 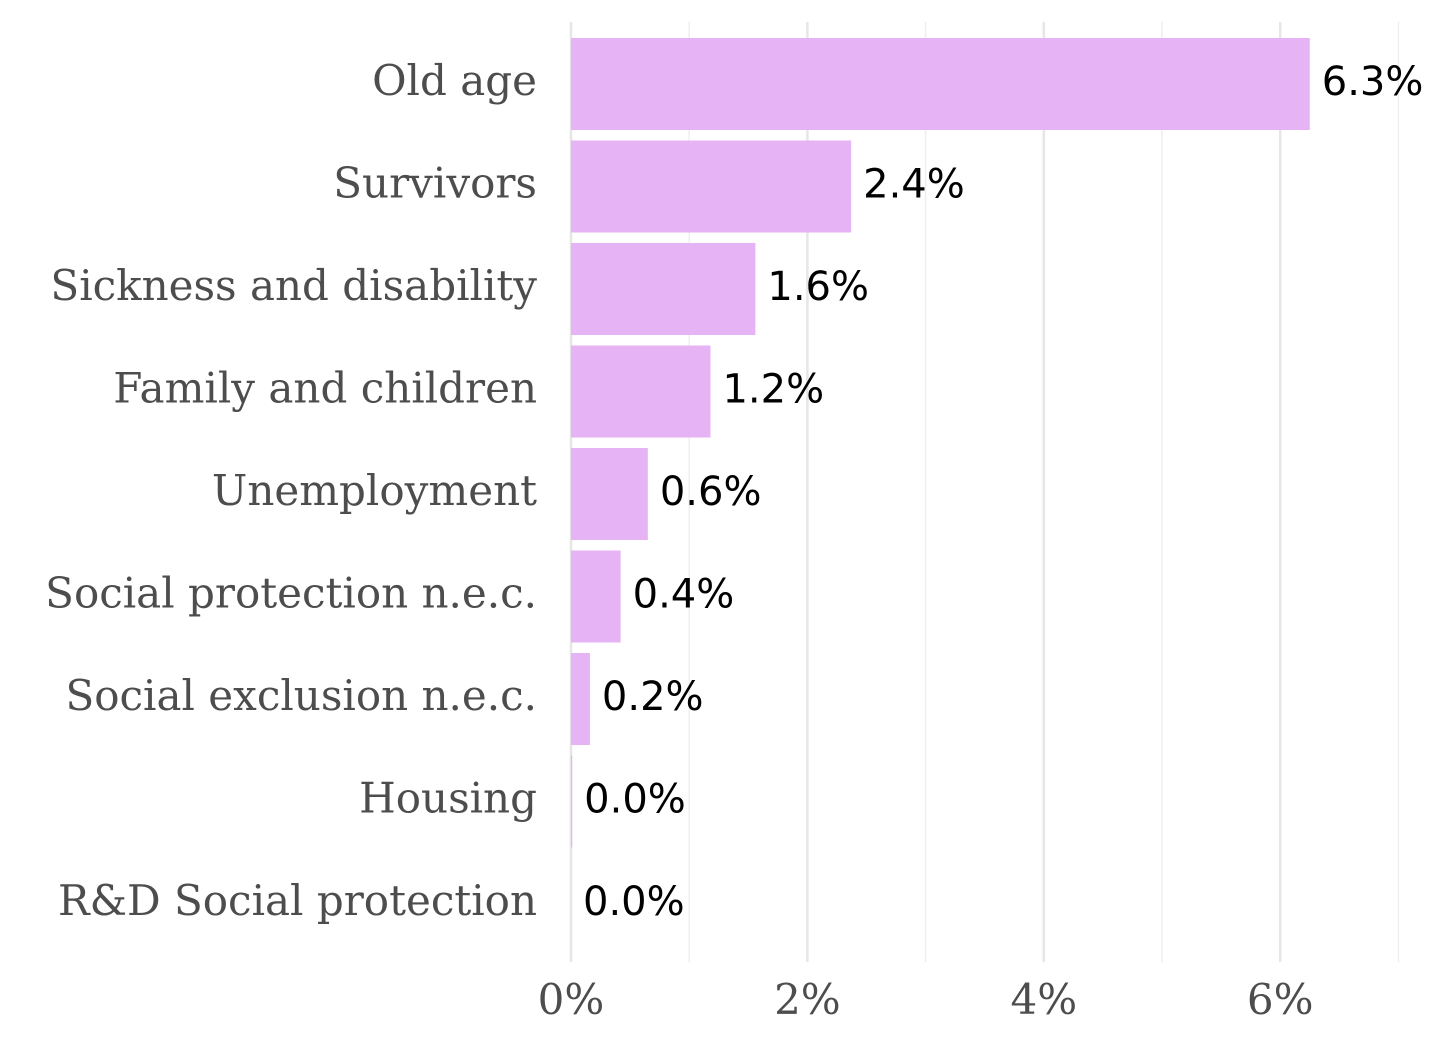 I want to click on data-label: 1.6%, so click(x=818, y=287).